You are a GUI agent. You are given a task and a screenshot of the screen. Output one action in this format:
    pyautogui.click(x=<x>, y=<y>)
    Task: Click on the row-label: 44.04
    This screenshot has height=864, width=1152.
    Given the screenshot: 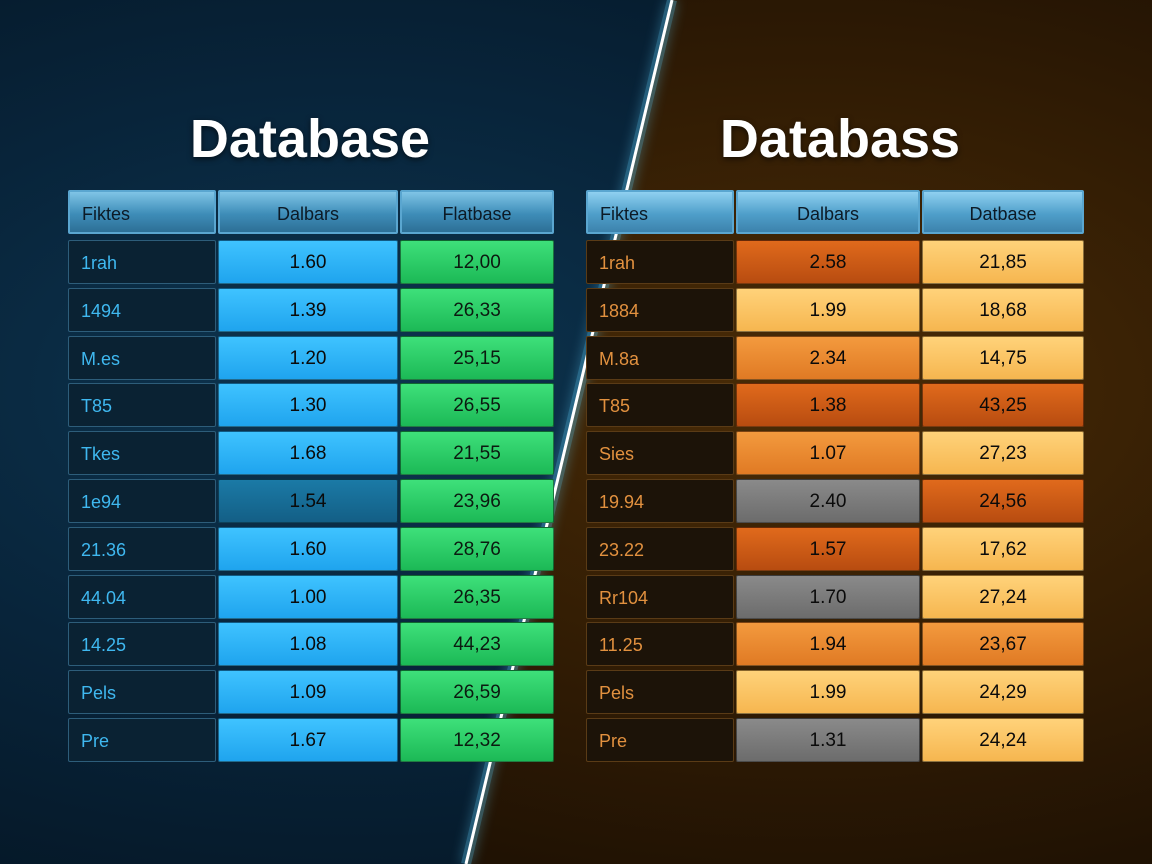 What is the action you would take?
    pyautogui.click(x=142, y=596)
    